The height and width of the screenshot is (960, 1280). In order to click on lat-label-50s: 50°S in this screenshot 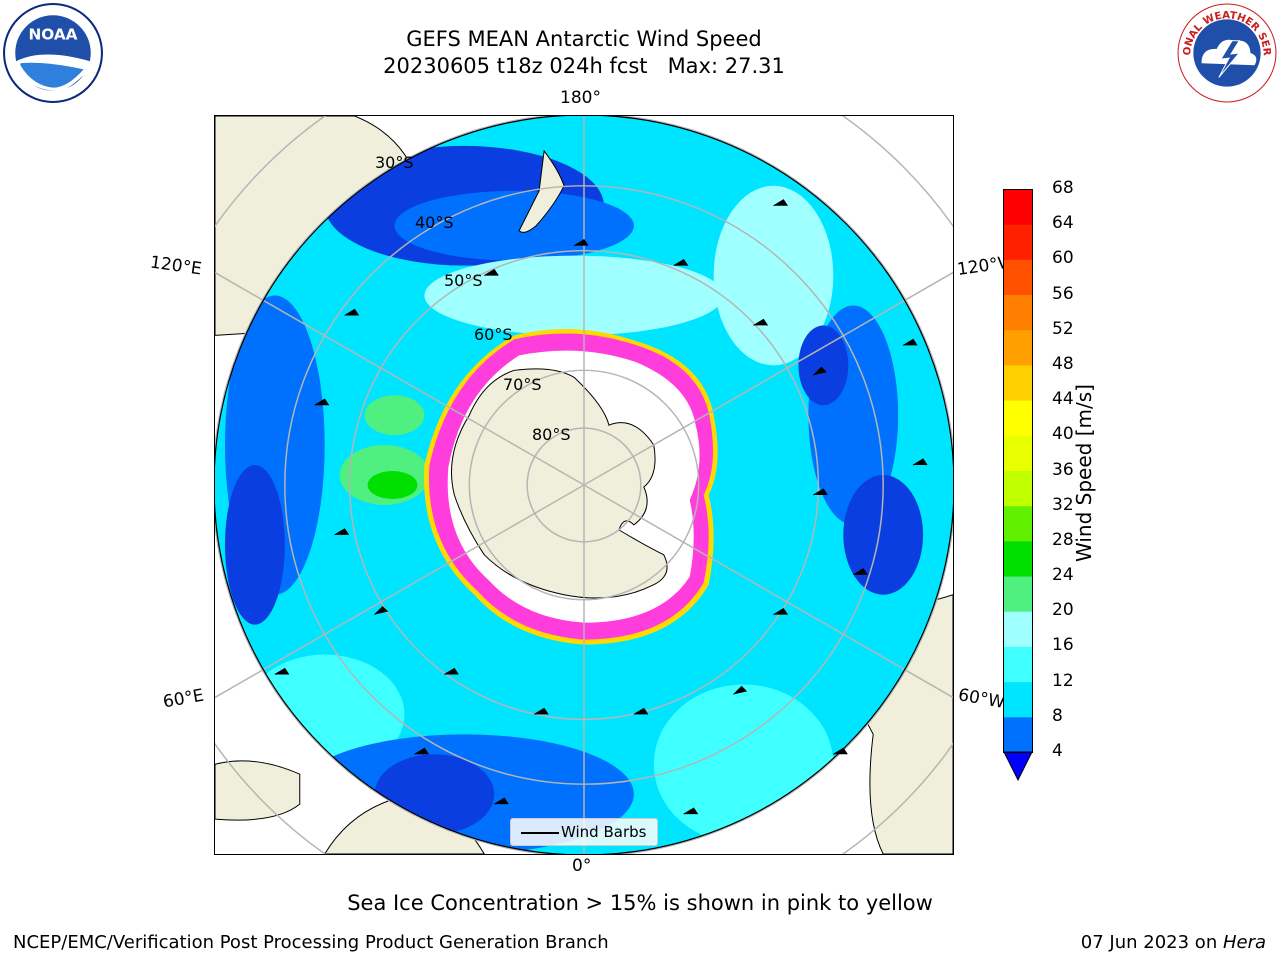, I will do `click(463, 280)`.